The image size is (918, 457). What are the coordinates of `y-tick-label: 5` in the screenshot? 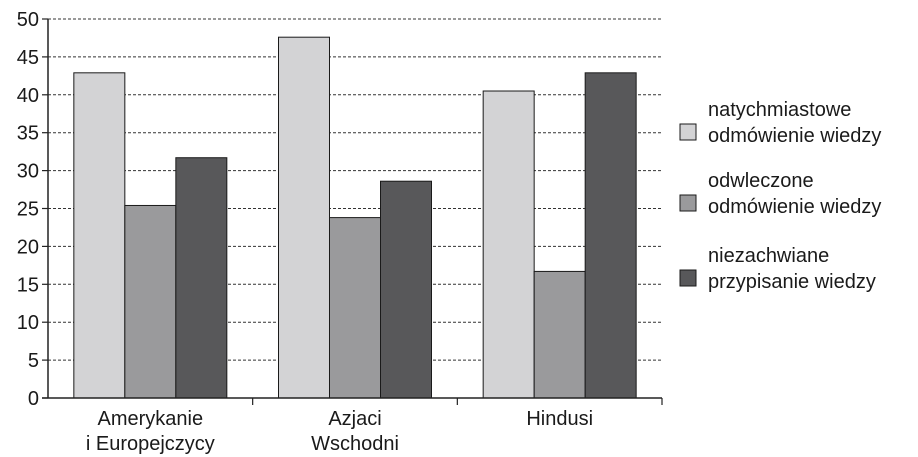 It's located at (33, 361).